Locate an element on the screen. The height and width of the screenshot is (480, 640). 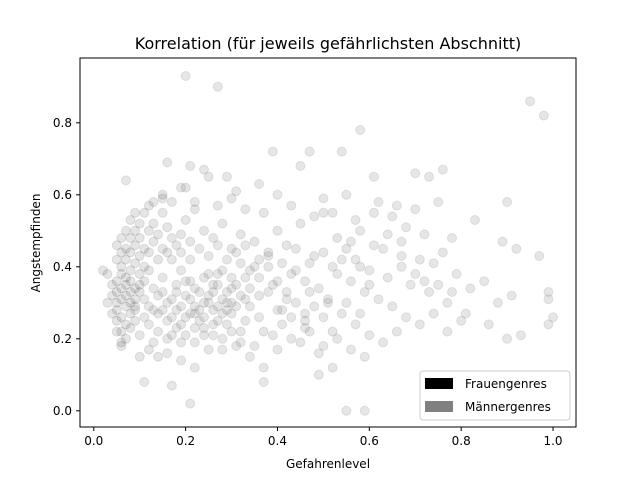
x-tick-label: 0.6 is located at coordinates (369, 441).